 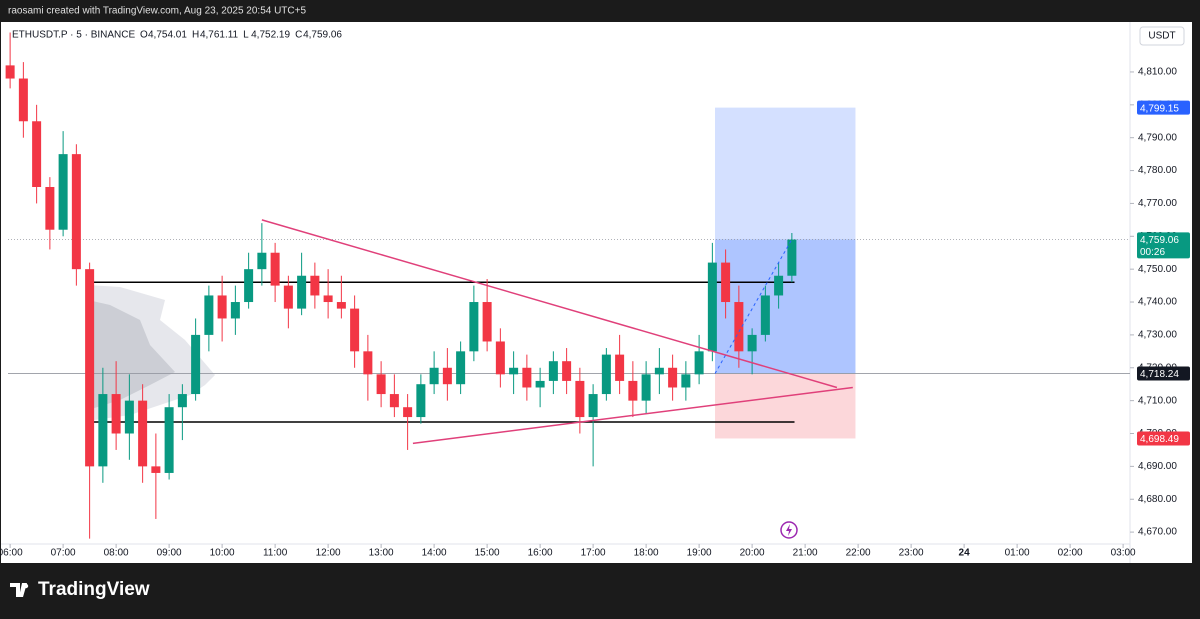 I want to click on entry-price-label: 4,718.24, so click(x=1159, y=374).